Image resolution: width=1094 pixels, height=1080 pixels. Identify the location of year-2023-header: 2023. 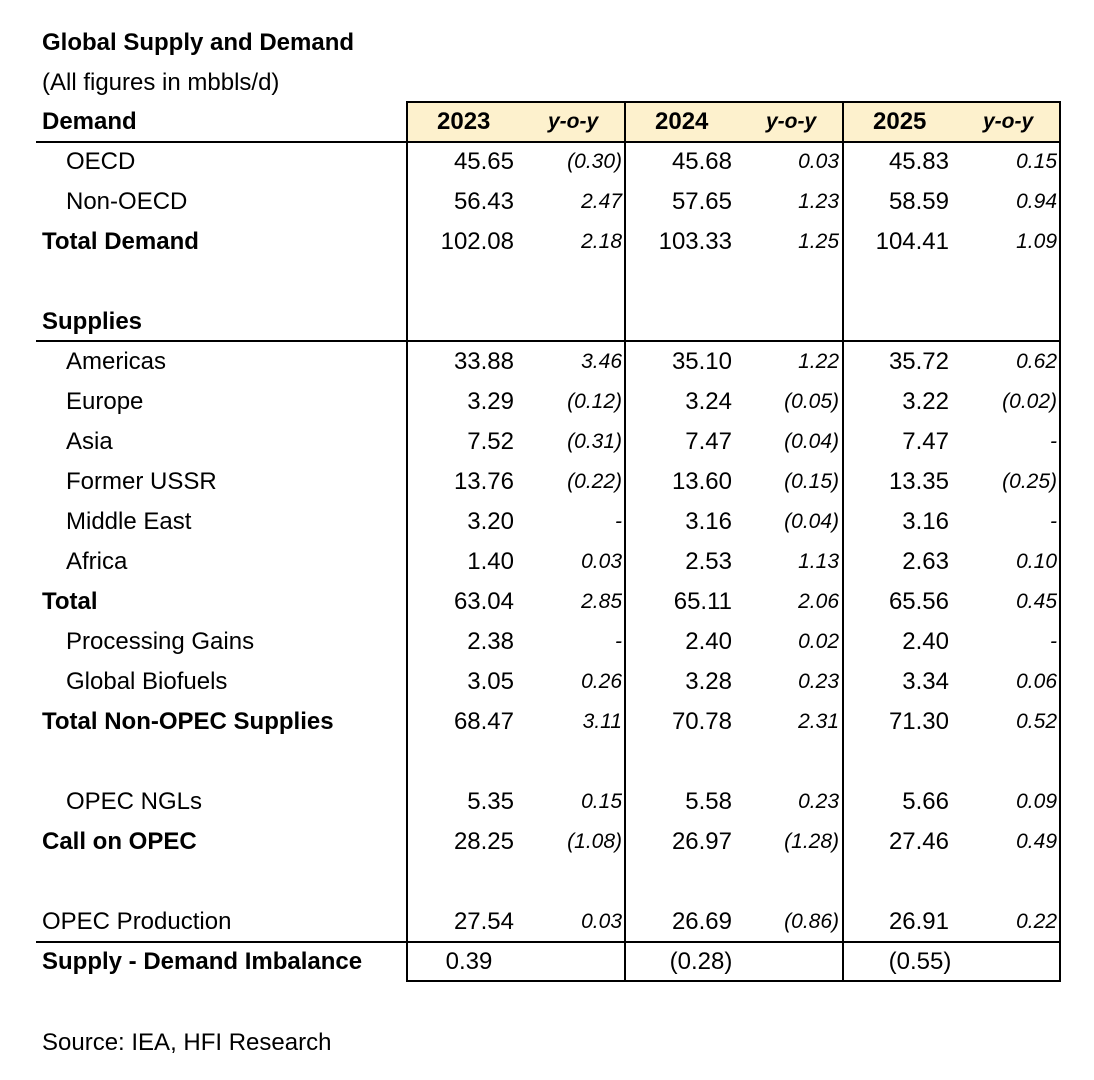
(464, 121).